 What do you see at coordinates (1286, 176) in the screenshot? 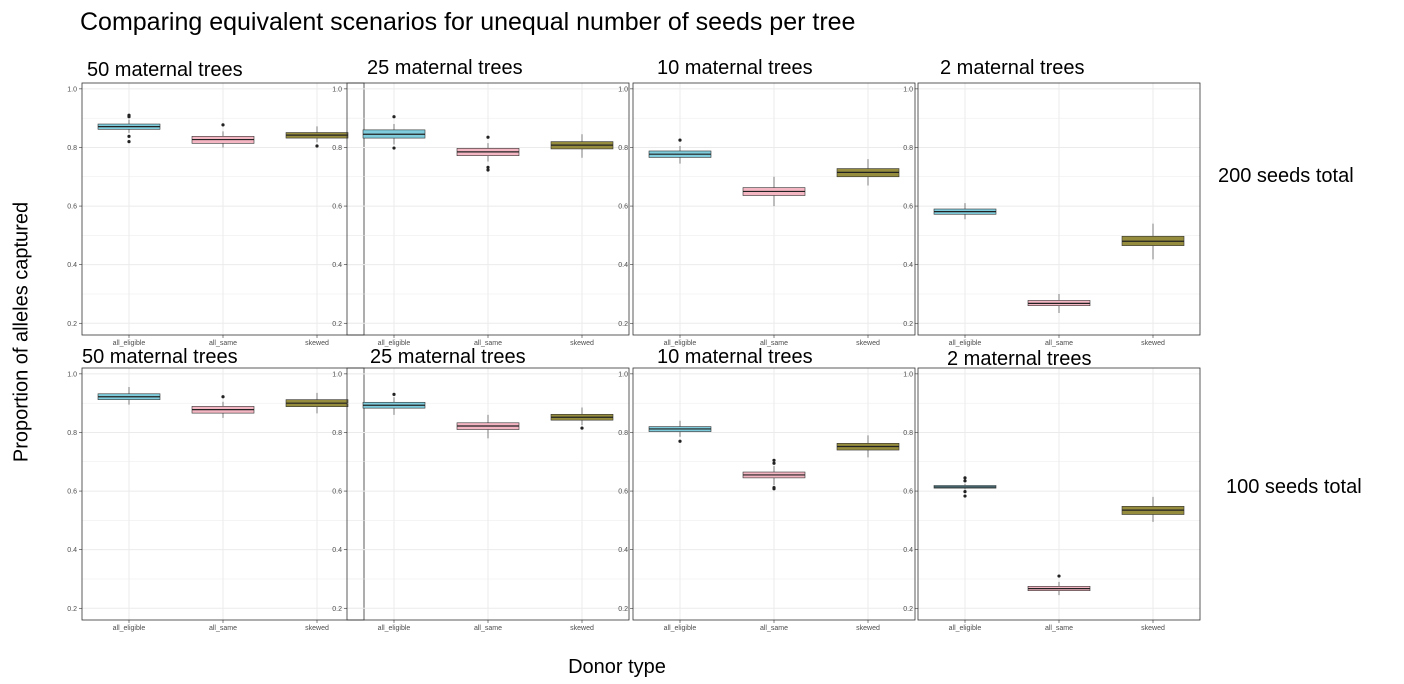
I see `row-label-200-seeds: 200 seeds total` at bounding box center [1286, 176].